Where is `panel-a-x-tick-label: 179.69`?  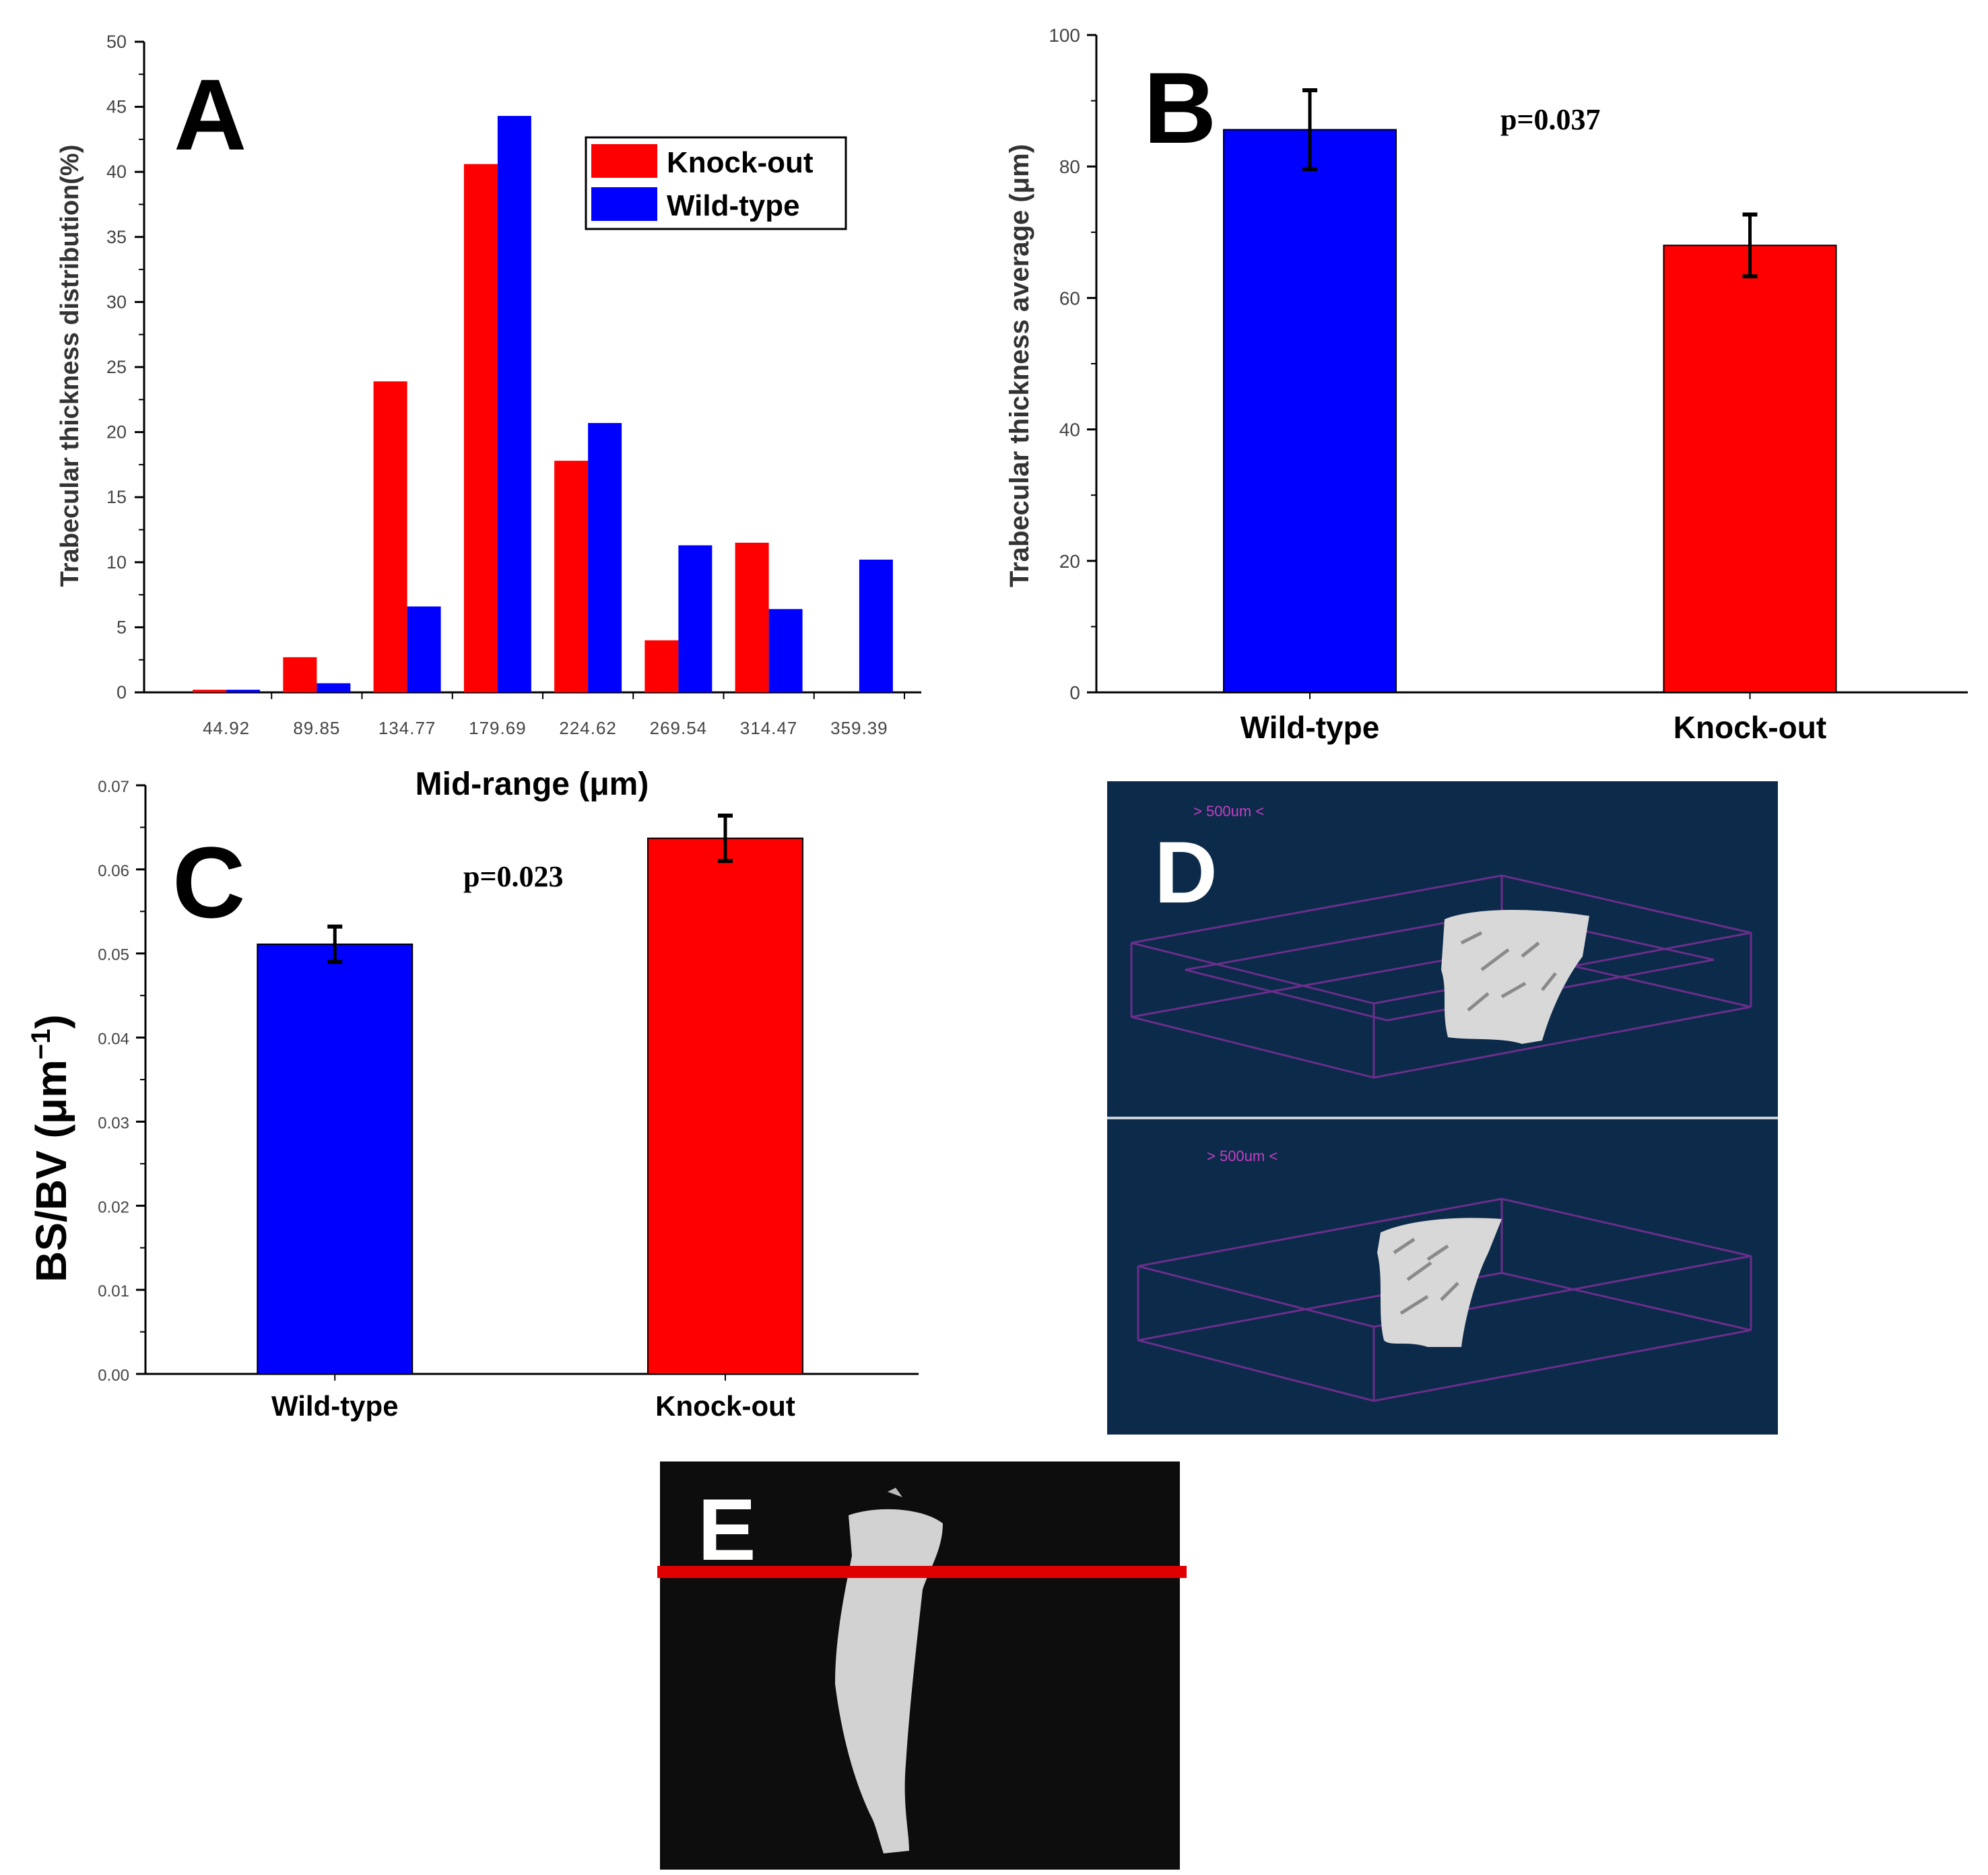
panel-a-x-tick-label: 179.69 is located at coordinates (498, 728).